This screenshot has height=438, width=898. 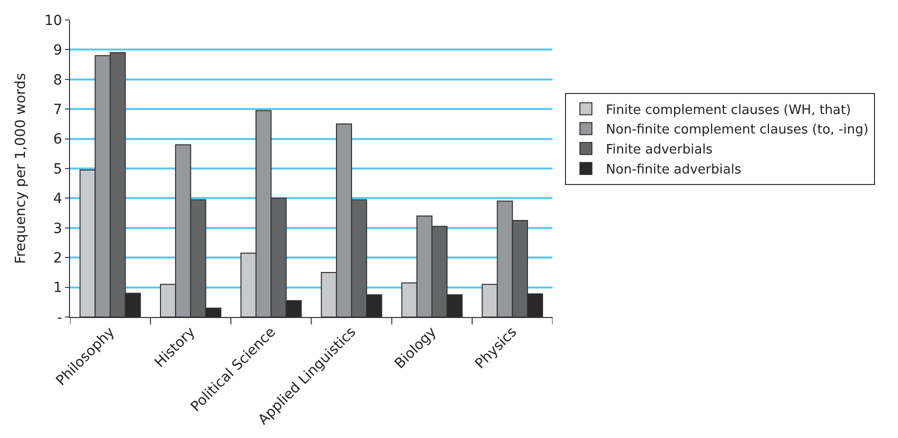 I want to click on y-axis-title: Frequency per 1,000 words, so click(x=20, y=168).